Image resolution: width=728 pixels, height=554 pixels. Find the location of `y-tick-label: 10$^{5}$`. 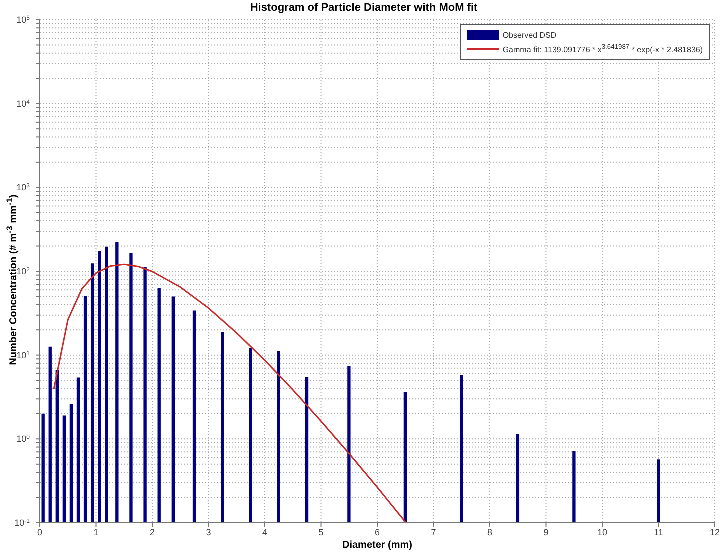

y-tick-label: 10$^{5}$ is located at coordinates (23, 20).